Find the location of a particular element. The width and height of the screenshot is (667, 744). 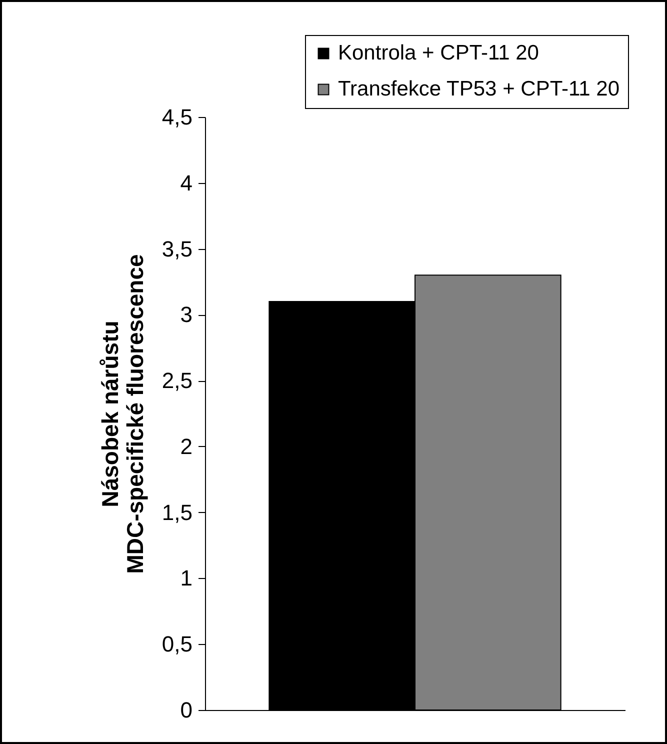

y-tick-label: 1 is located at coordinates (186, 578).